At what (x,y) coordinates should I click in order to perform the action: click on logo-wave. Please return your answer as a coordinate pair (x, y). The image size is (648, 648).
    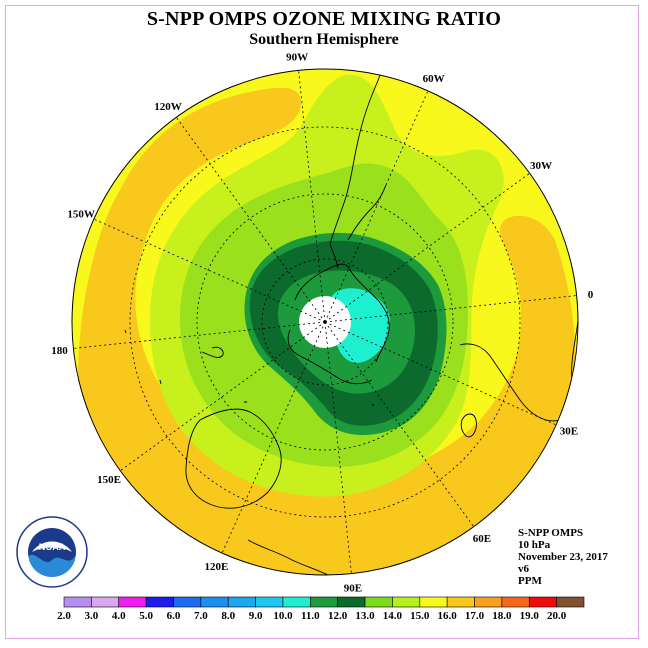
    Looking at the image, I should click on (52, 565).